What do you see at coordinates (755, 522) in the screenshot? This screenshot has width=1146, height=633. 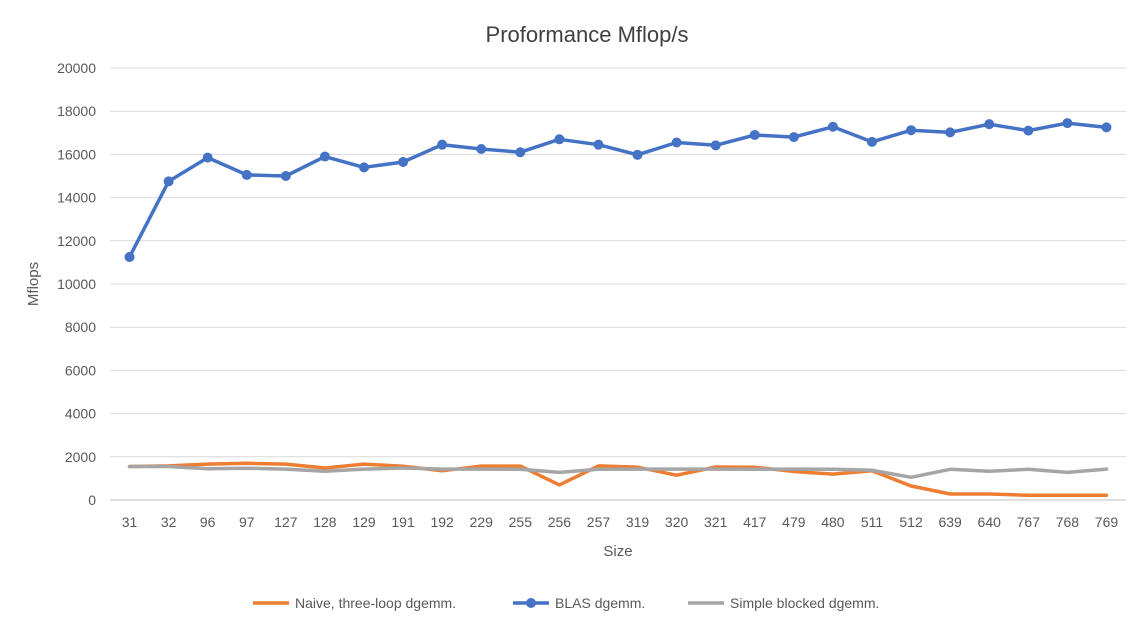 I see `x-tick-label: 417` at bounding box center [755, 522].